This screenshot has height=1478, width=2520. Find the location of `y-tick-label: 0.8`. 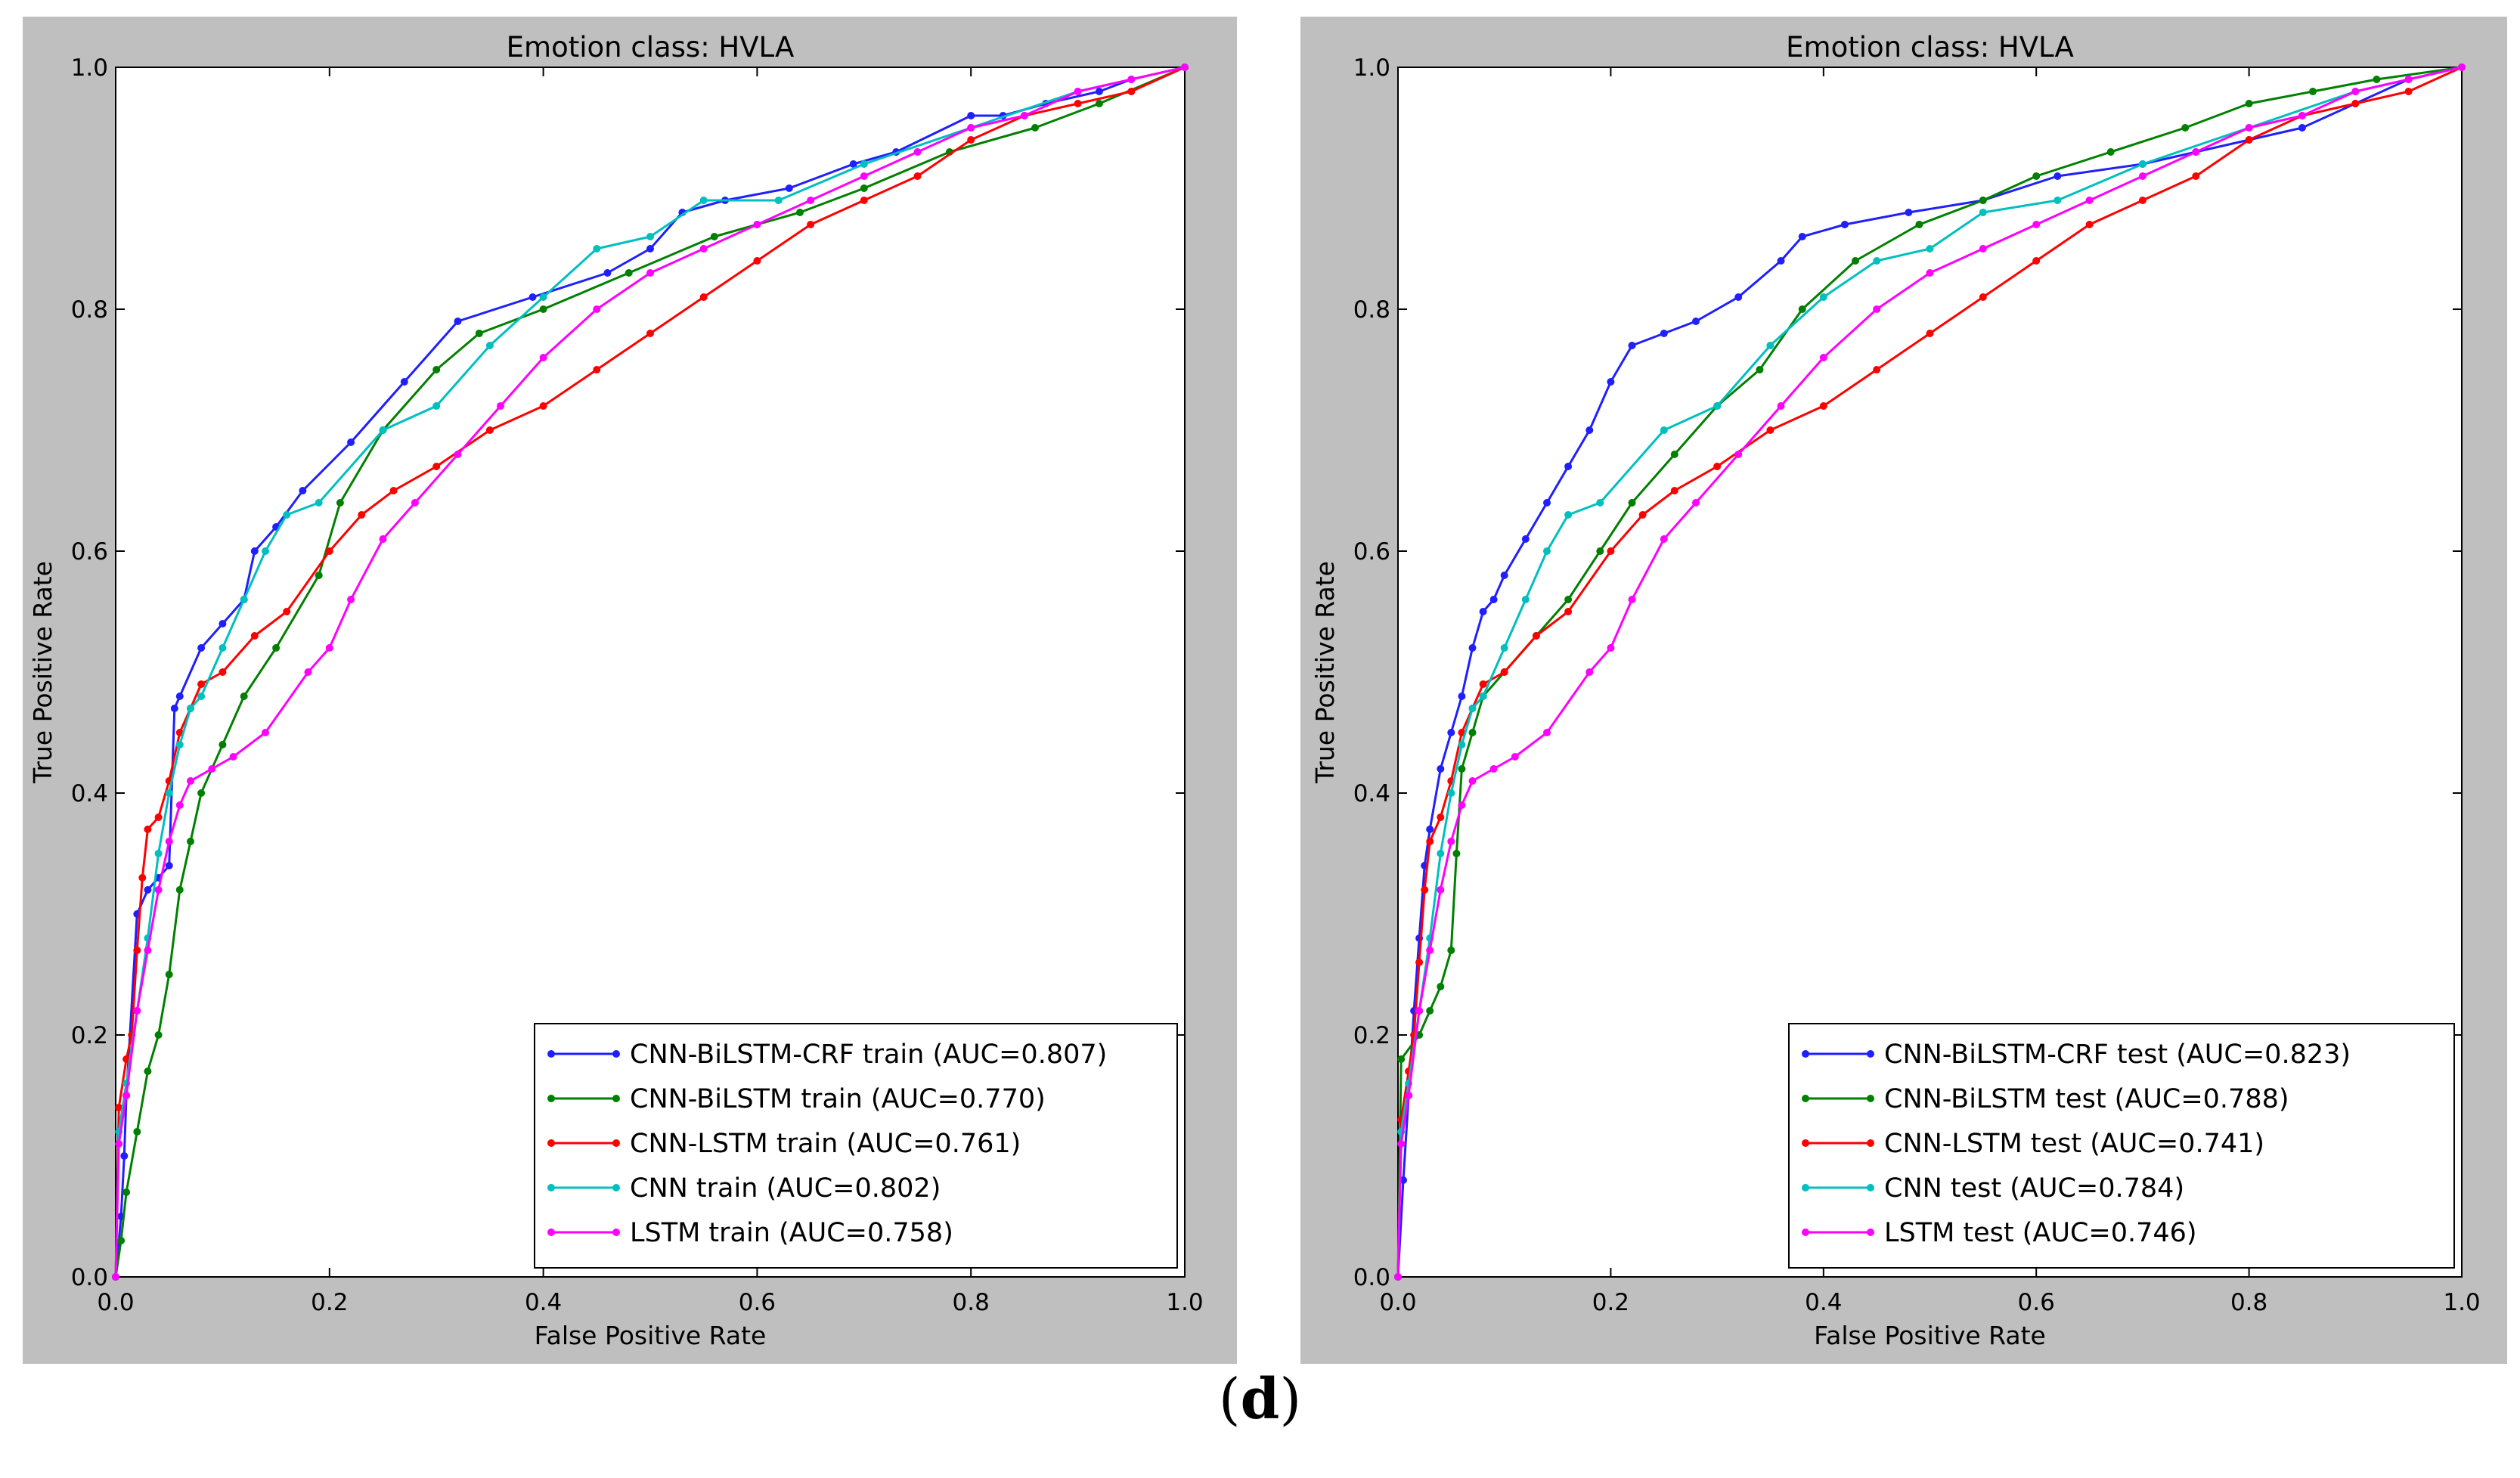

y-tick-label: 0.8 is located at coordinates (89, 310).